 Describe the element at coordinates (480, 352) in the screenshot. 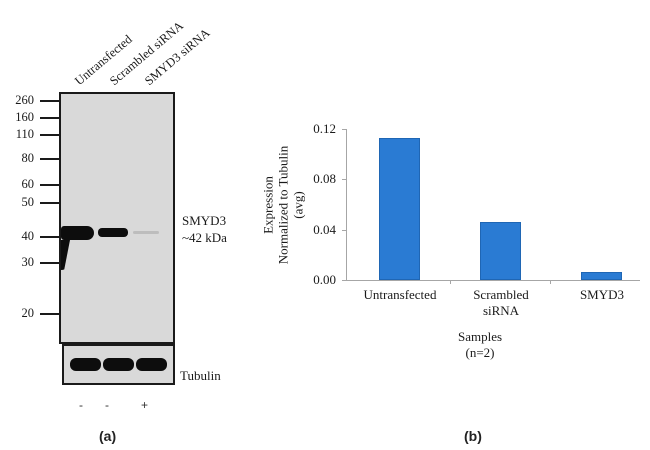

I see `x-axis-title-line: (n=2)` at that location.